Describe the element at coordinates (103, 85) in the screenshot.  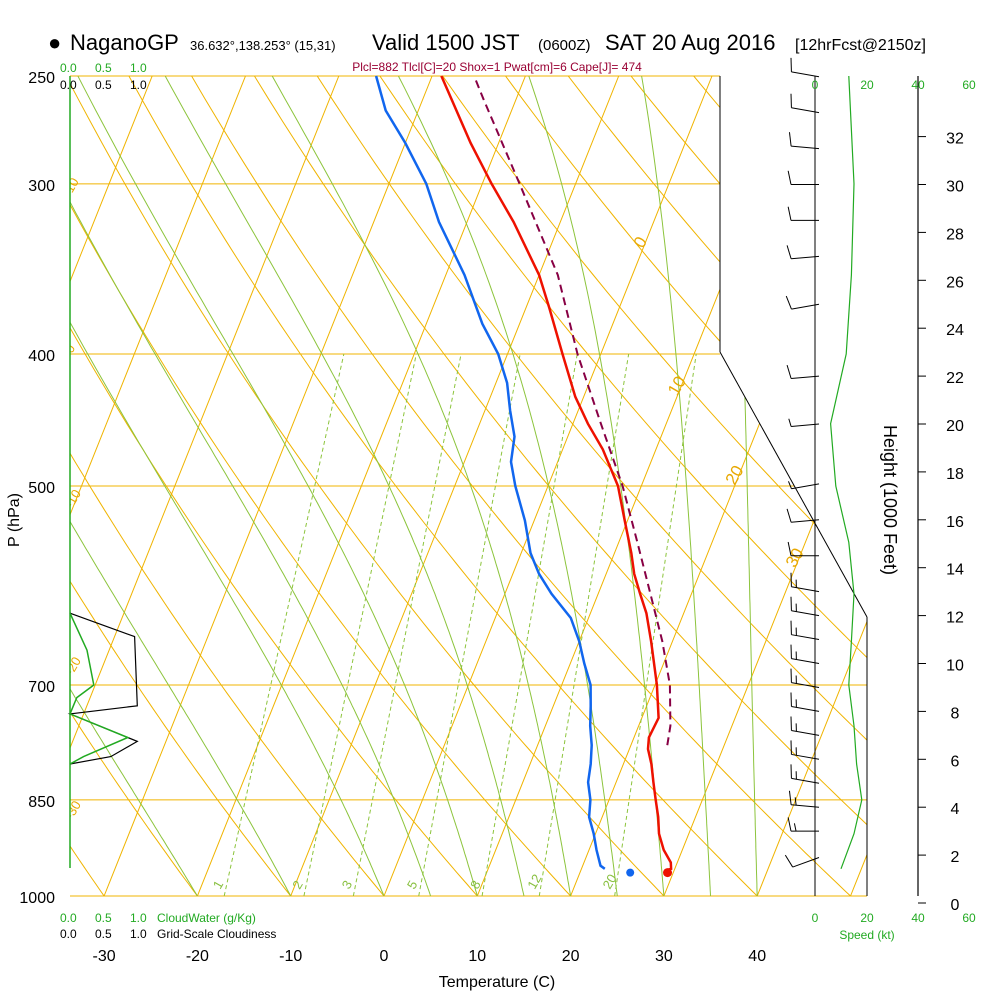
I see `cloudiness-scale-05-top: 0.5` at that location.